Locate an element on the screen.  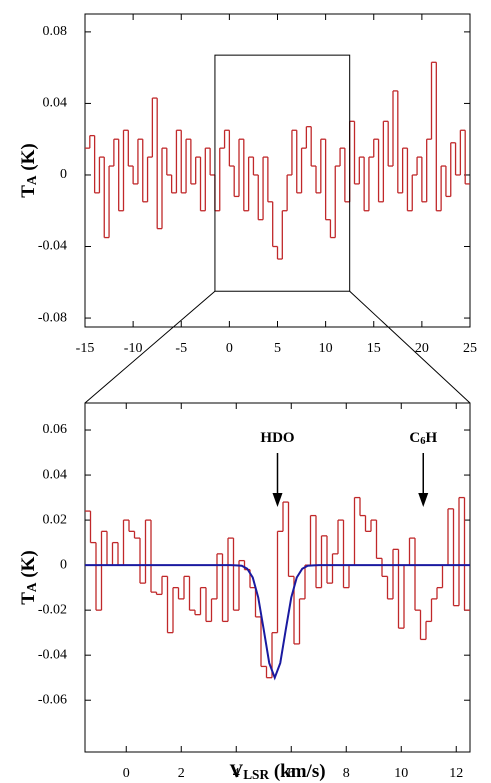
annotation-label-part: HDO is located at coordinates (277, 438).